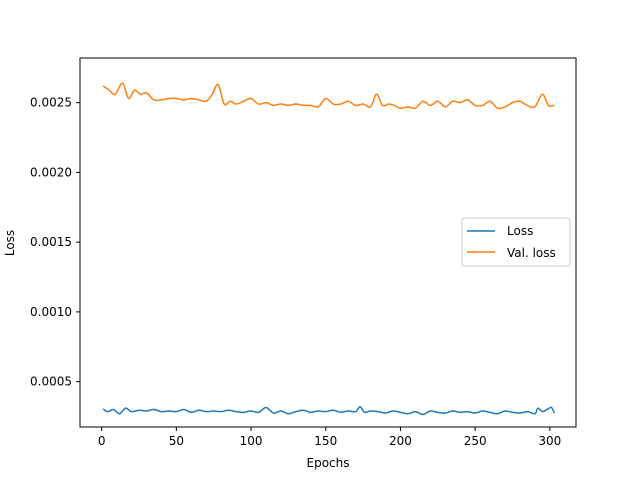 The height and width of the screenshot is (480, 640). I want to click on legend-box, so click(516, 242).